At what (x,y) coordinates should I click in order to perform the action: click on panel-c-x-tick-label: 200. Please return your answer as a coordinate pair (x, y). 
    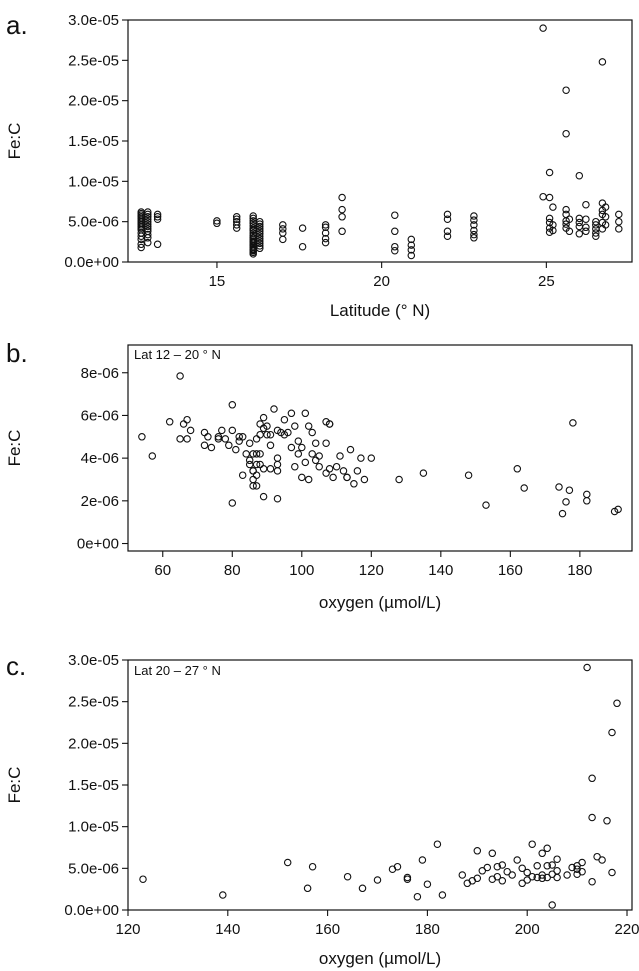
    Looking at the image, I should click on (527, 929).